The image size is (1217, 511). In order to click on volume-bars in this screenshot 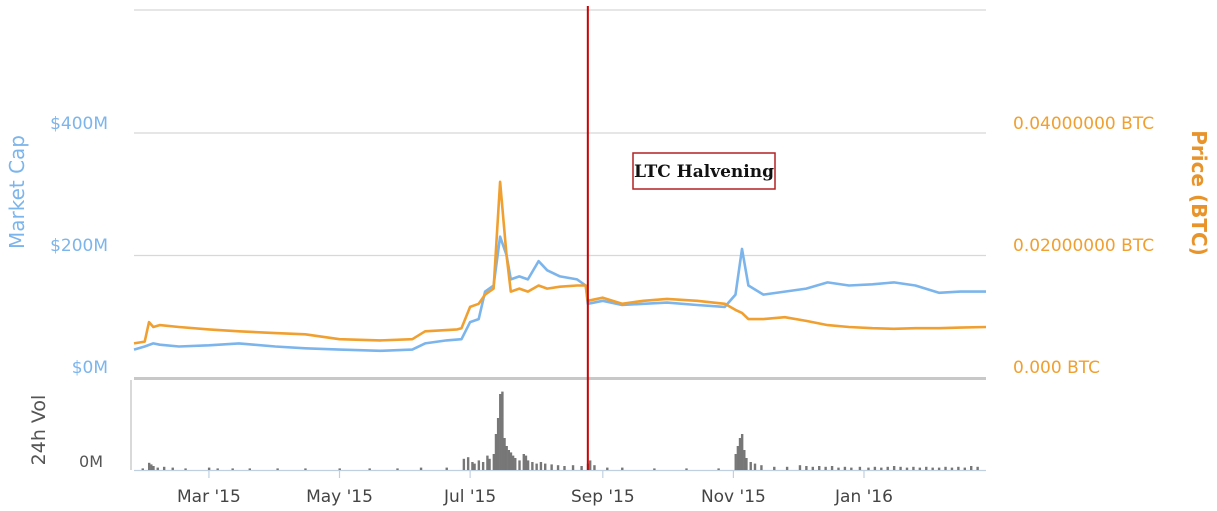, I will do `click(560, 430)`.